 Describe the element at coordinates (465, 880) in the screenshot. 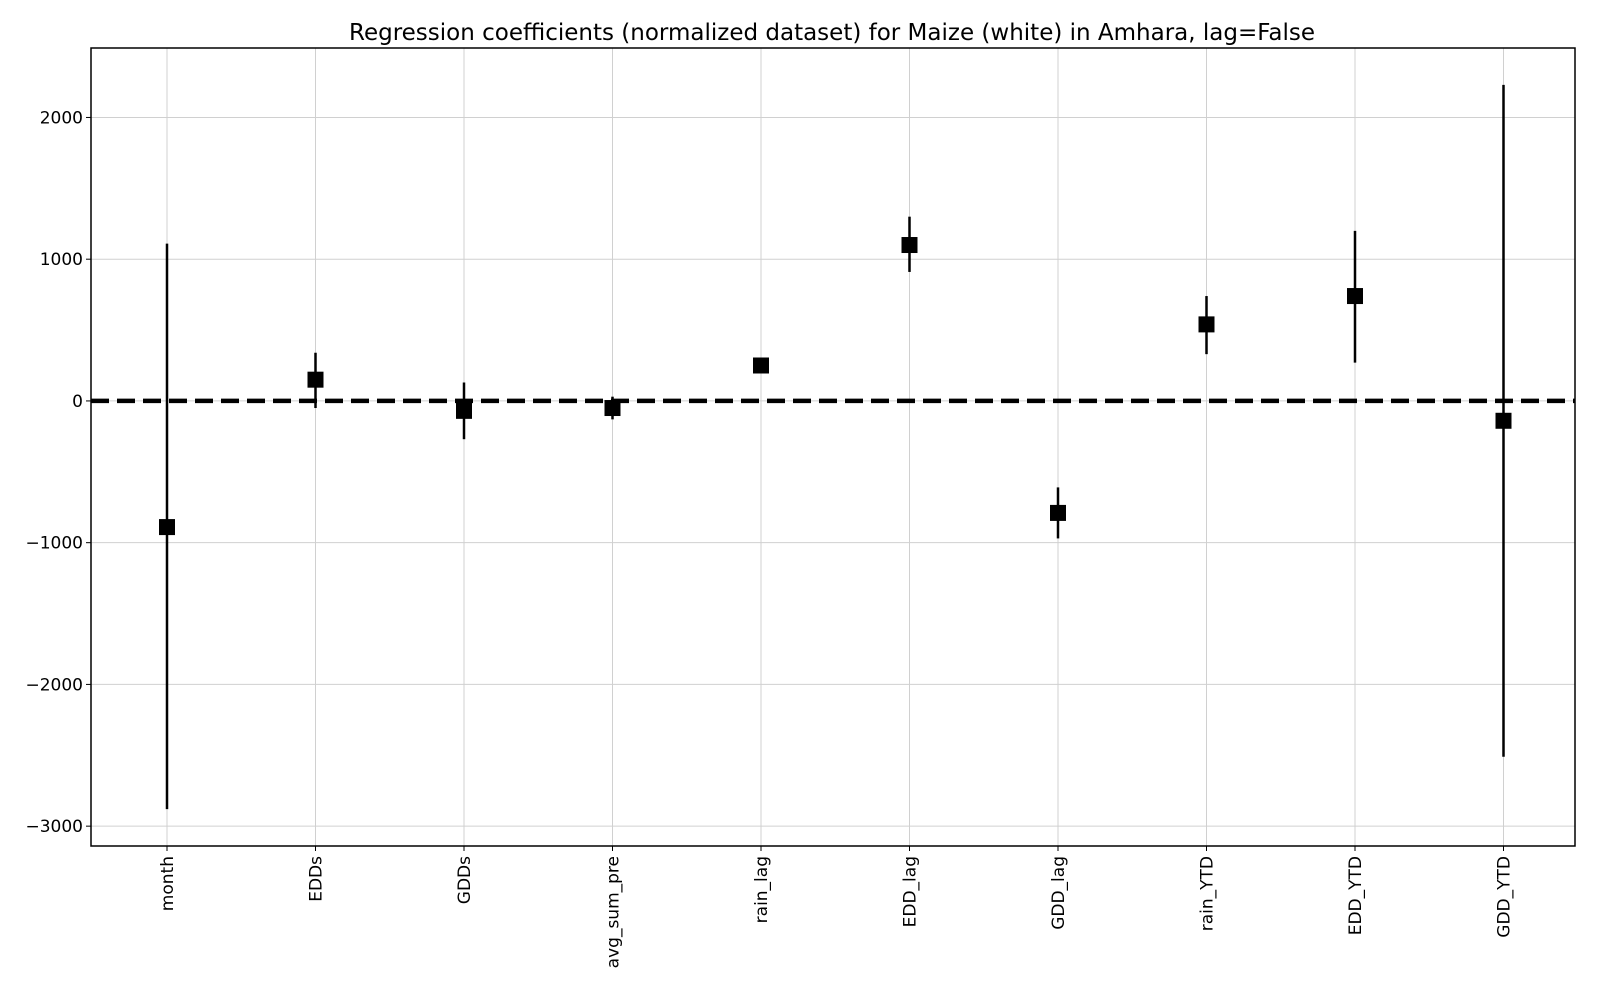

I see `x-tick-label: GDDs` at that location.